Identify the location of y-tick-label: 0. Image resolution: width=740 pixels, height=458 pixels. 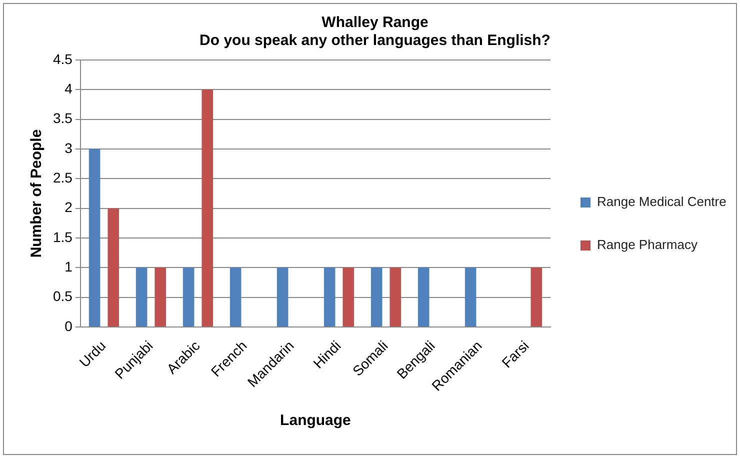
(68, 326).